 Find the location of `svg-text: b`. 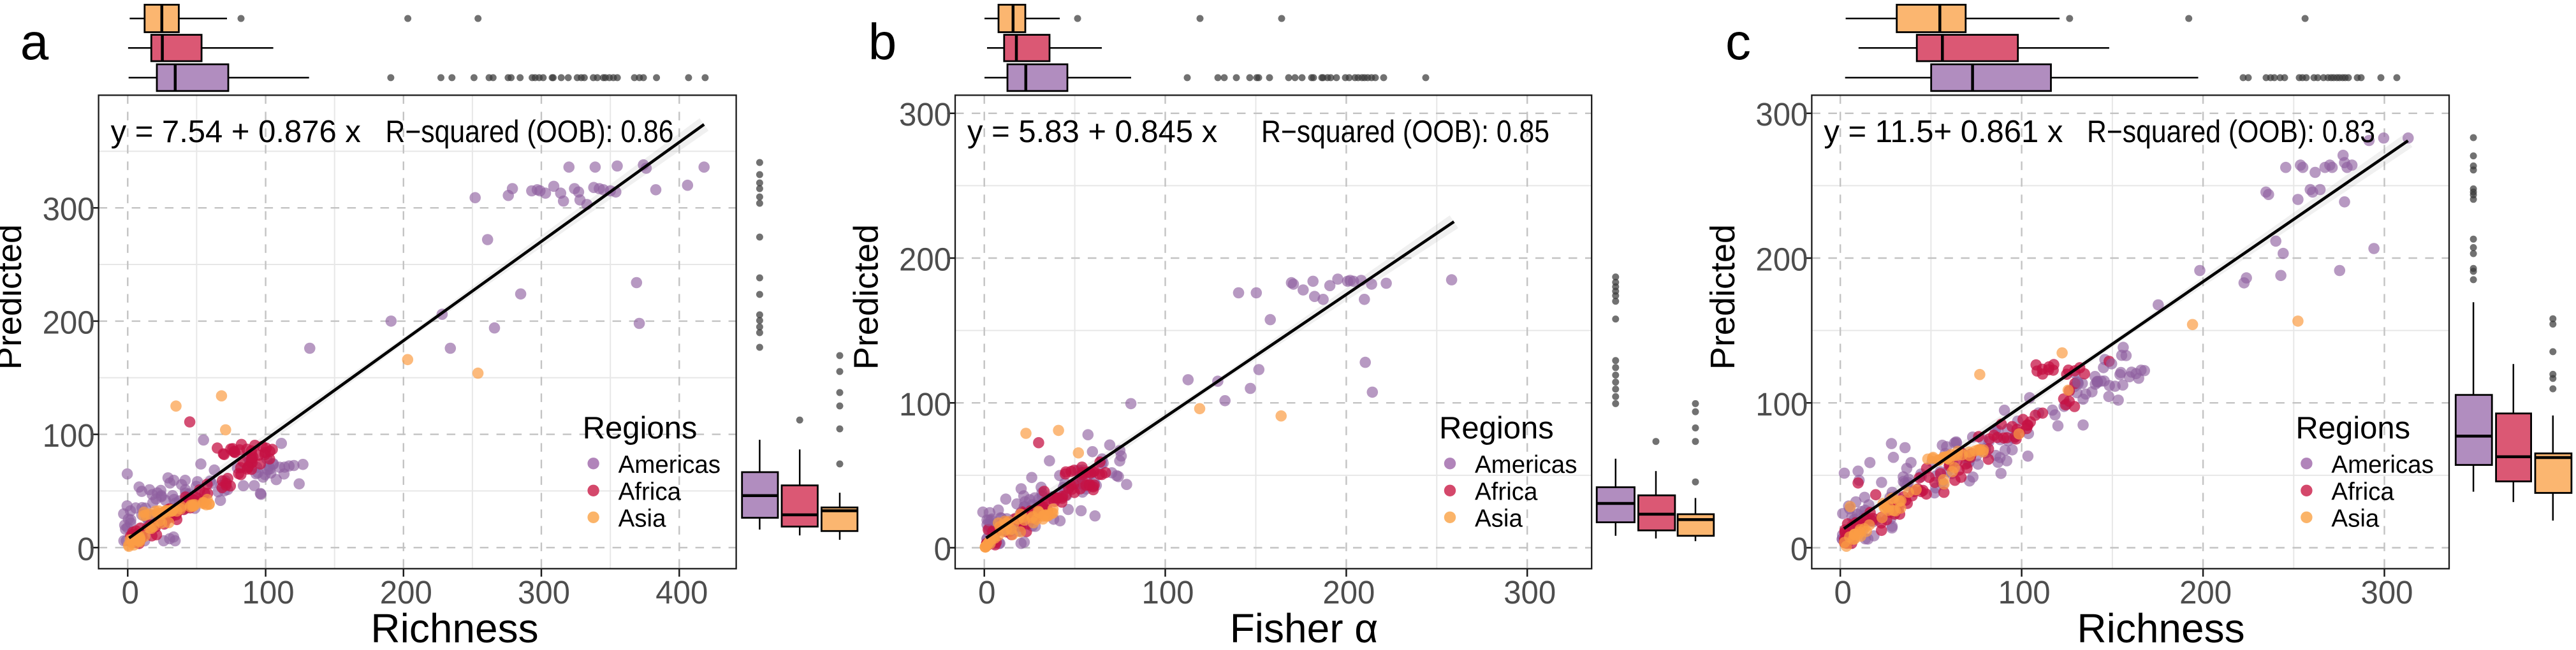

svg-text: b is located at coordinates (882, 41).